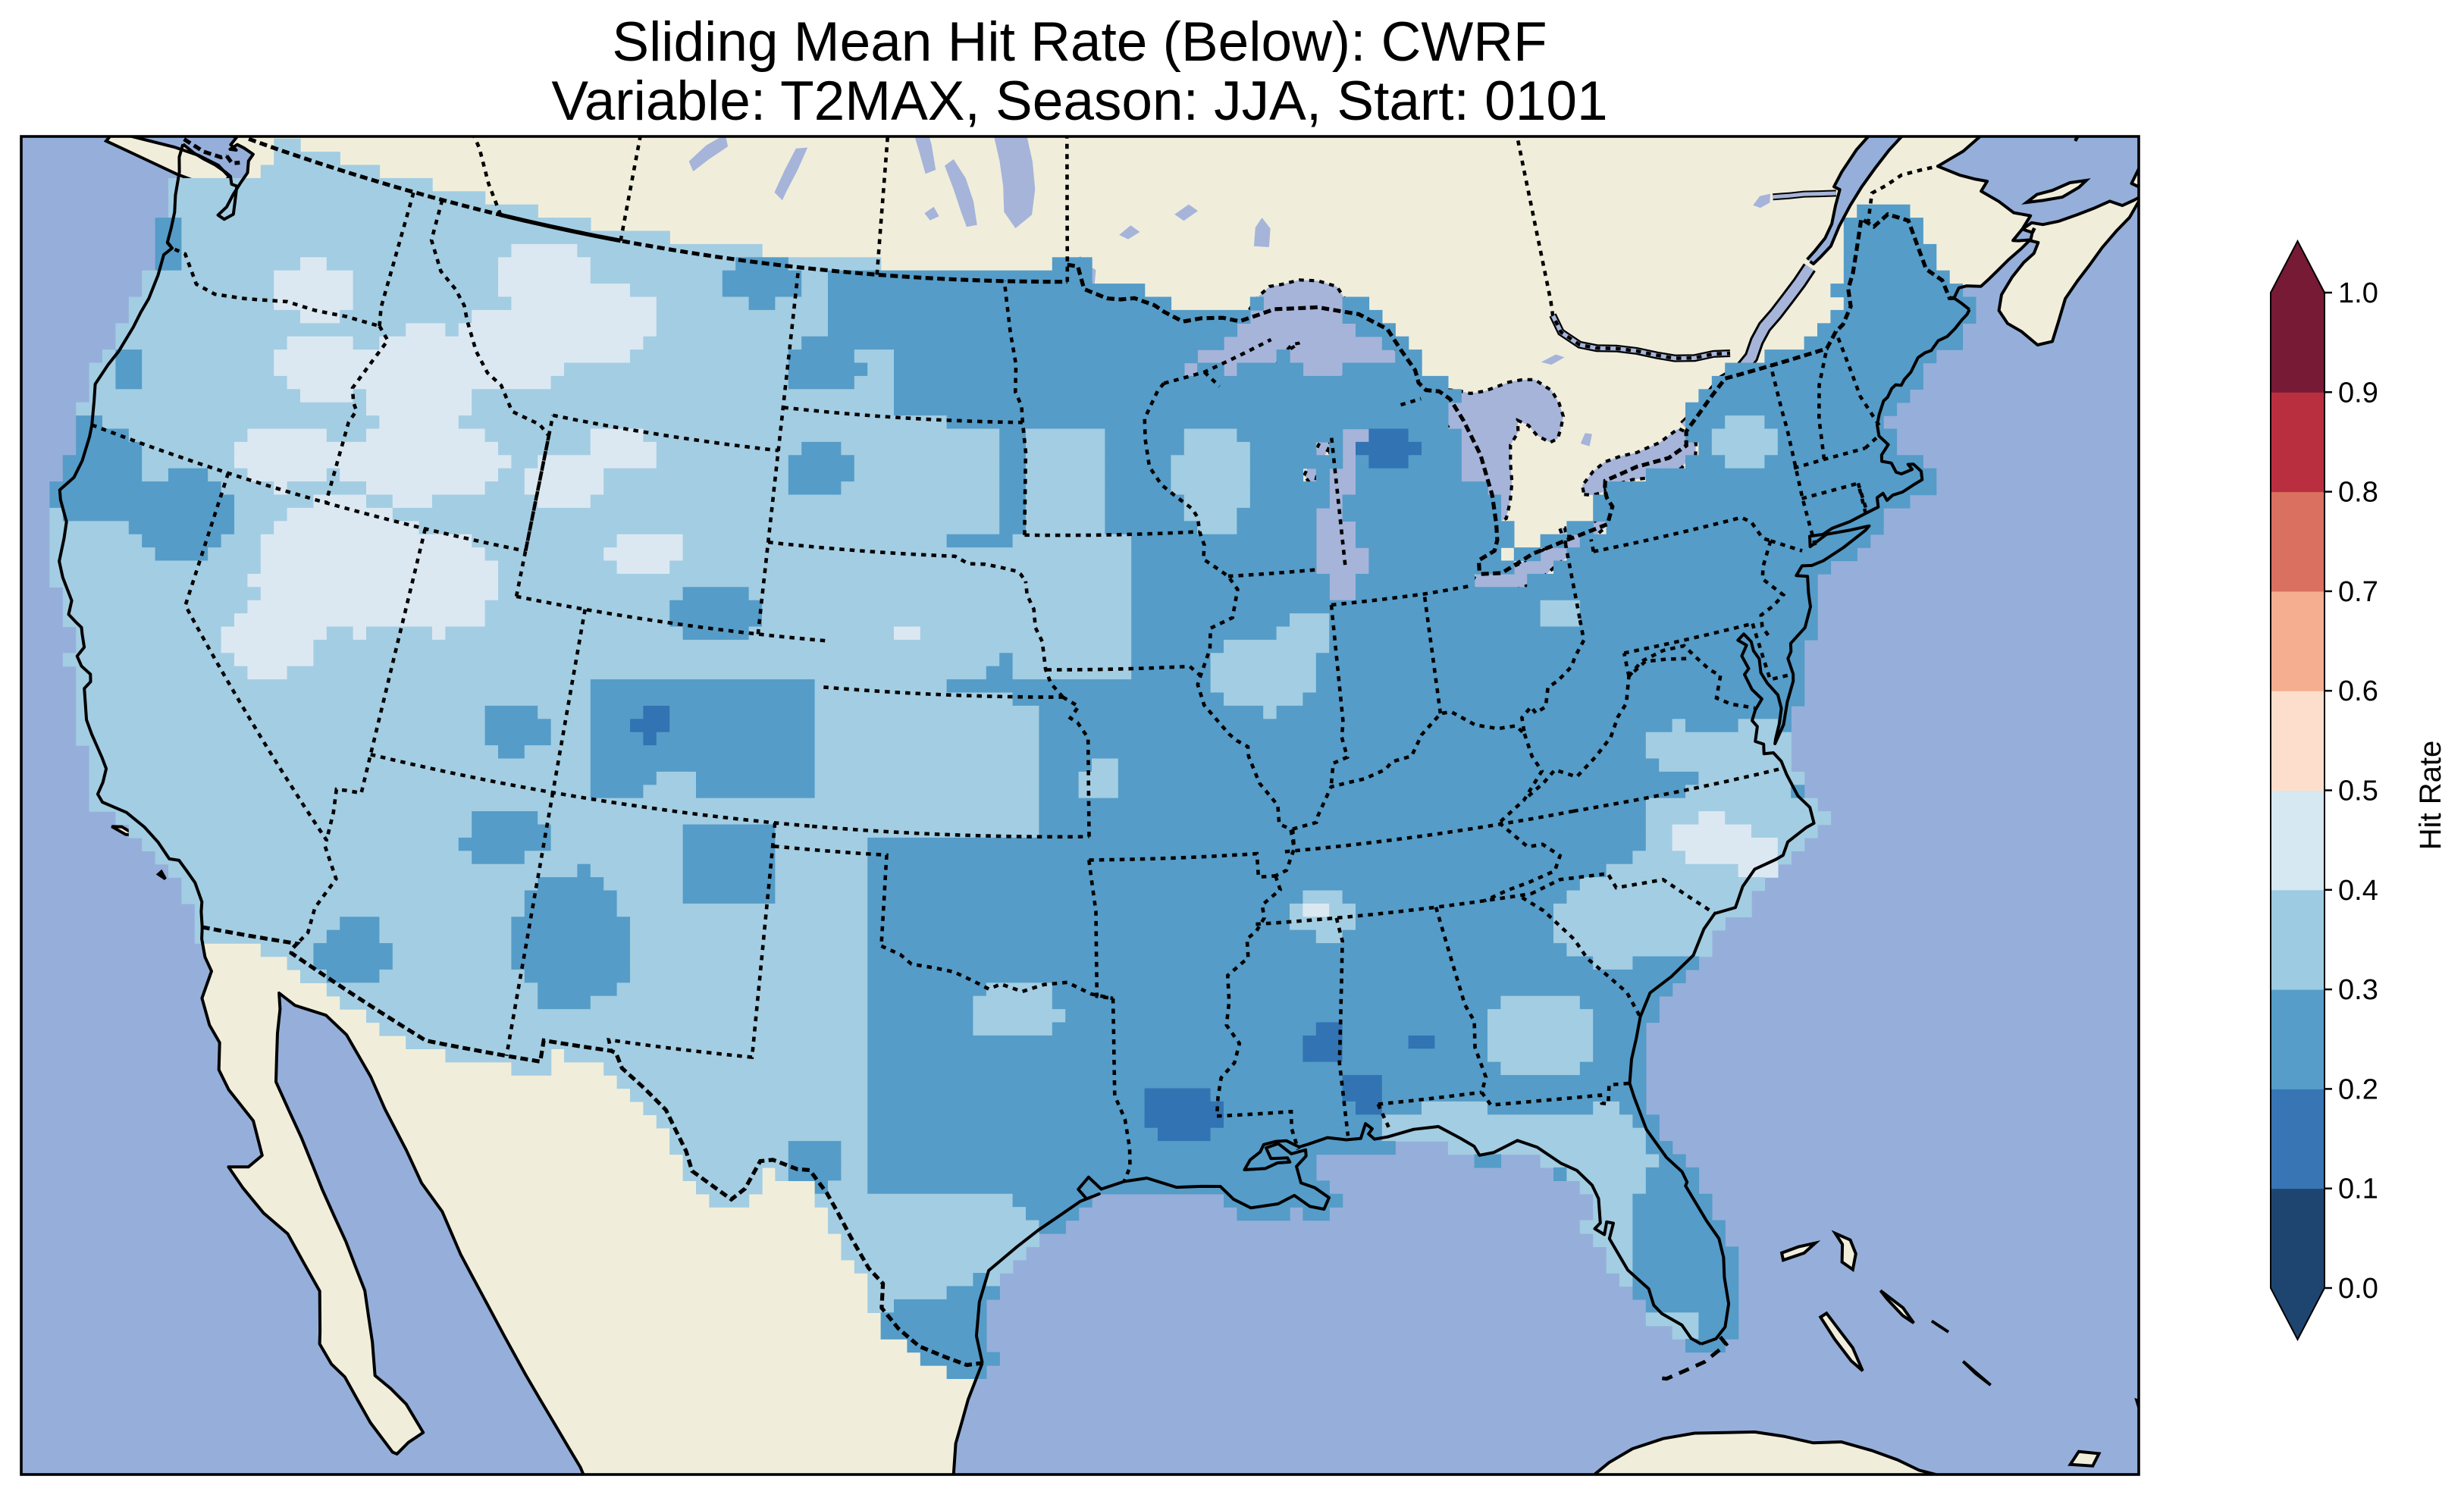 The image size is (2464, 1498). I want to click on svg-text: 0.7, so click(2358, 592).